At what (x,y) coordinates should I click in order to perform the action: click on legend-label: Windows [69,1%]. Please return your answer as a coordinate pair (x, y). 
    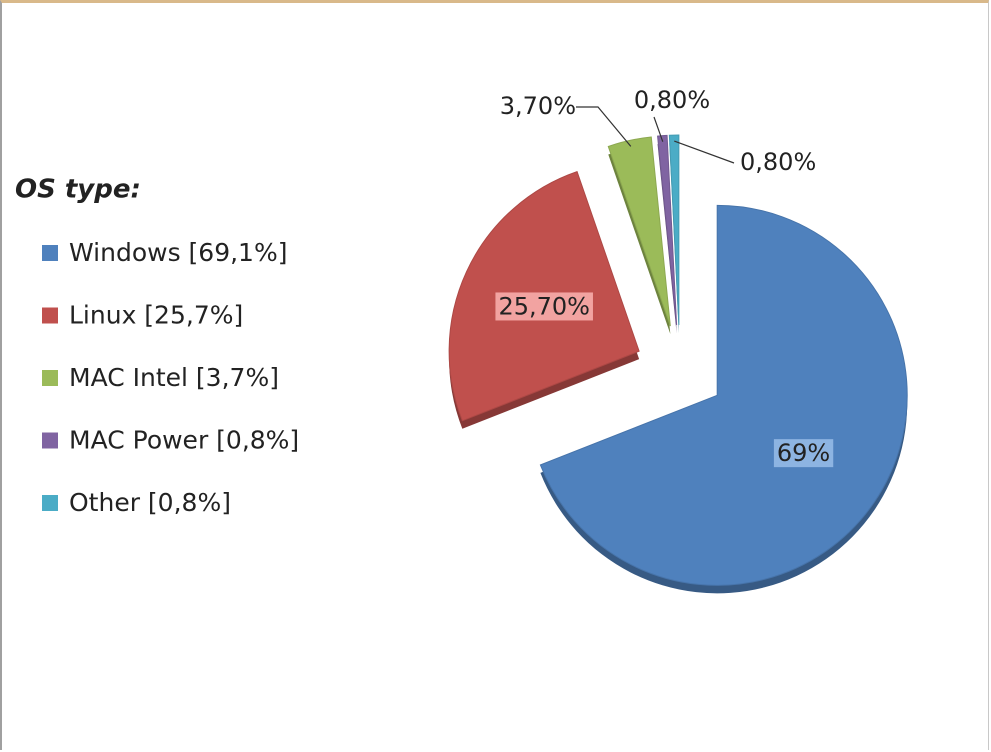
    Looking at the image, I should click on (178, 252).